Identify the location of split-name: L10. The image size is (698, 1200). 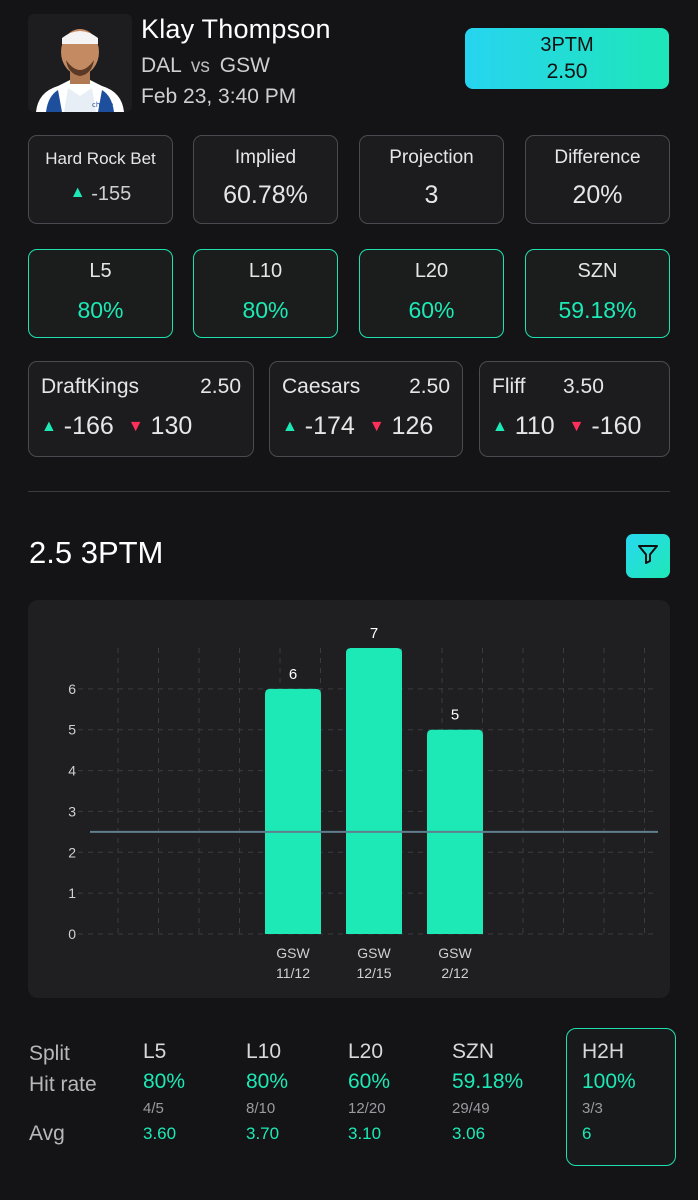
(264, 1051).